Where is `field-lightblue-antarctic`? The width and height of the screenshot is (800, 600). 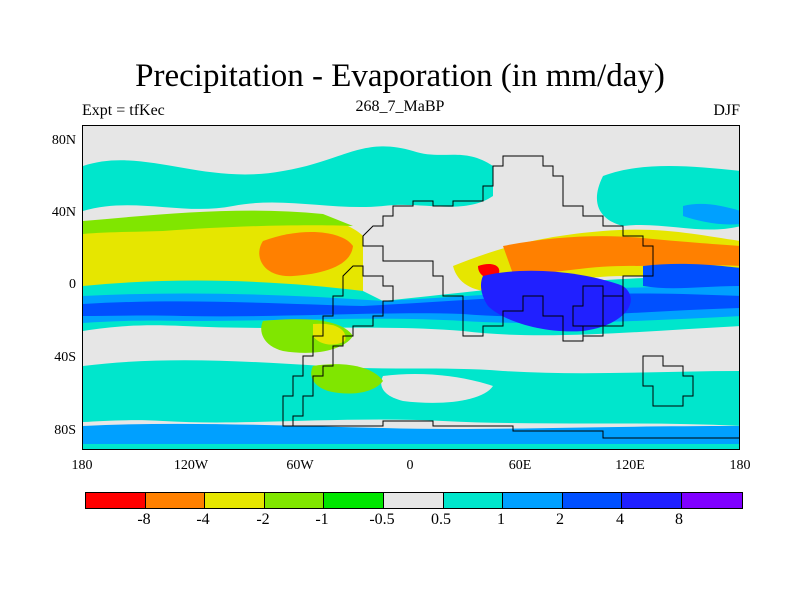 field-lightblue-antarctic is located at coordinates (411, 433).